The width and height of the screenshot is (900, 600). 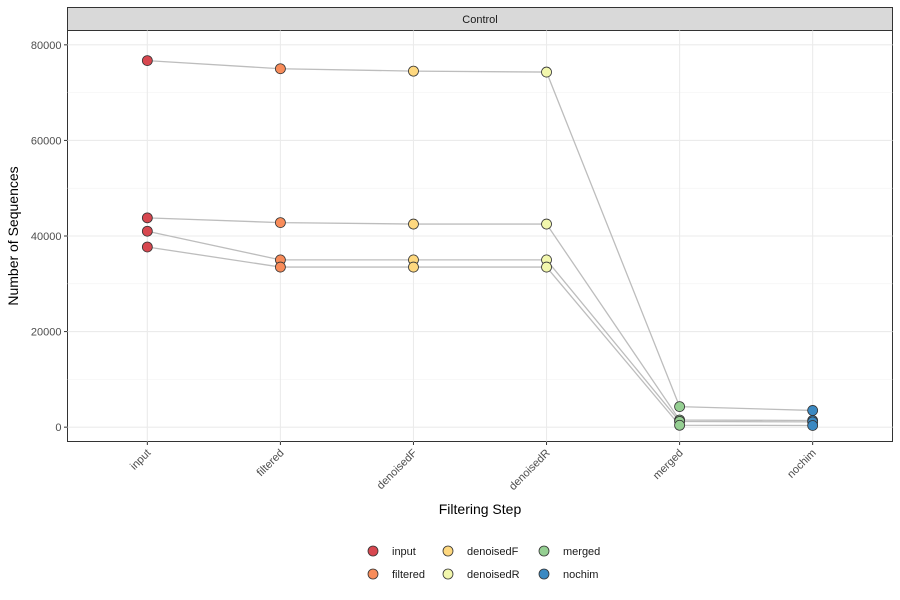 I want to click on legend-key-denoisedR, so click(x=448, y=574).